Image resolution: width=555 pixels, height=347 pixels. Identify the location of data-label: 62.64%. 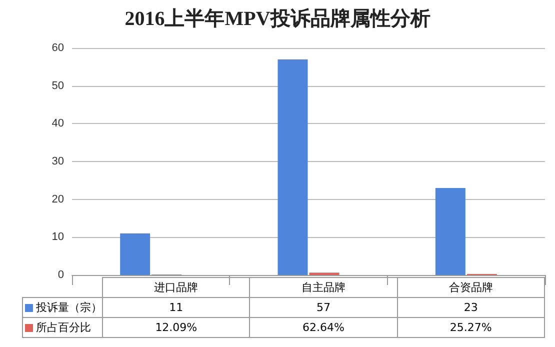
(324, 328).